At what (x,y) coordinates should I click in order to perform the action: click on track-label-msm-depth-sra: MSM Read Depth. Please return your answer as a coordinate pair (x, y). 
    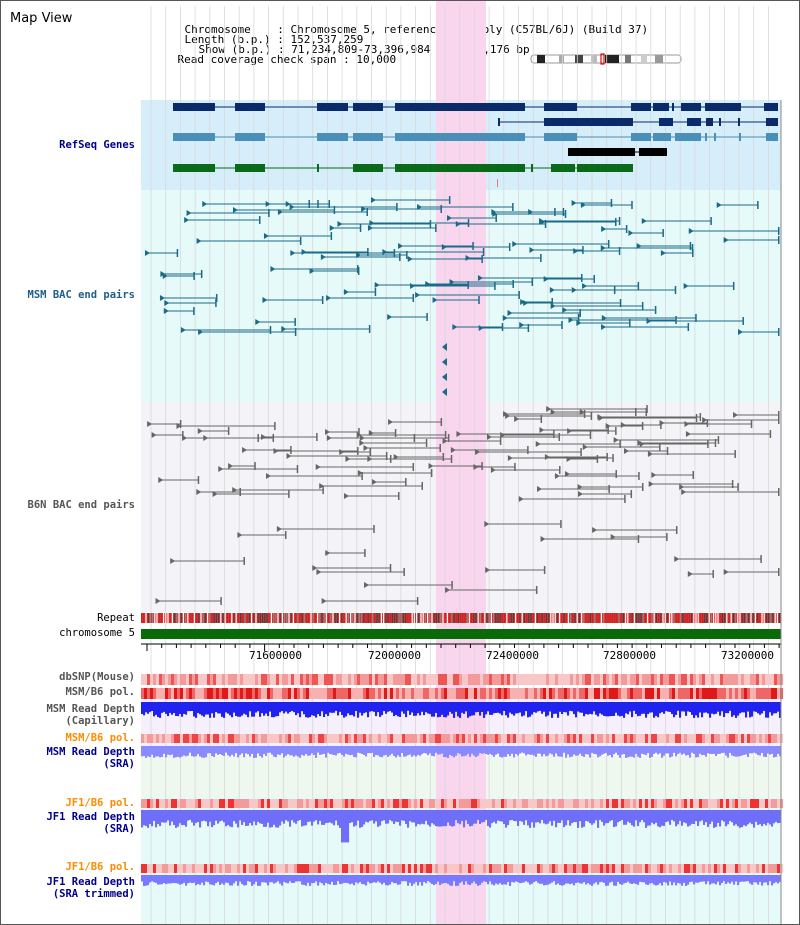
    Looking at the image, I should click on (90, 752).